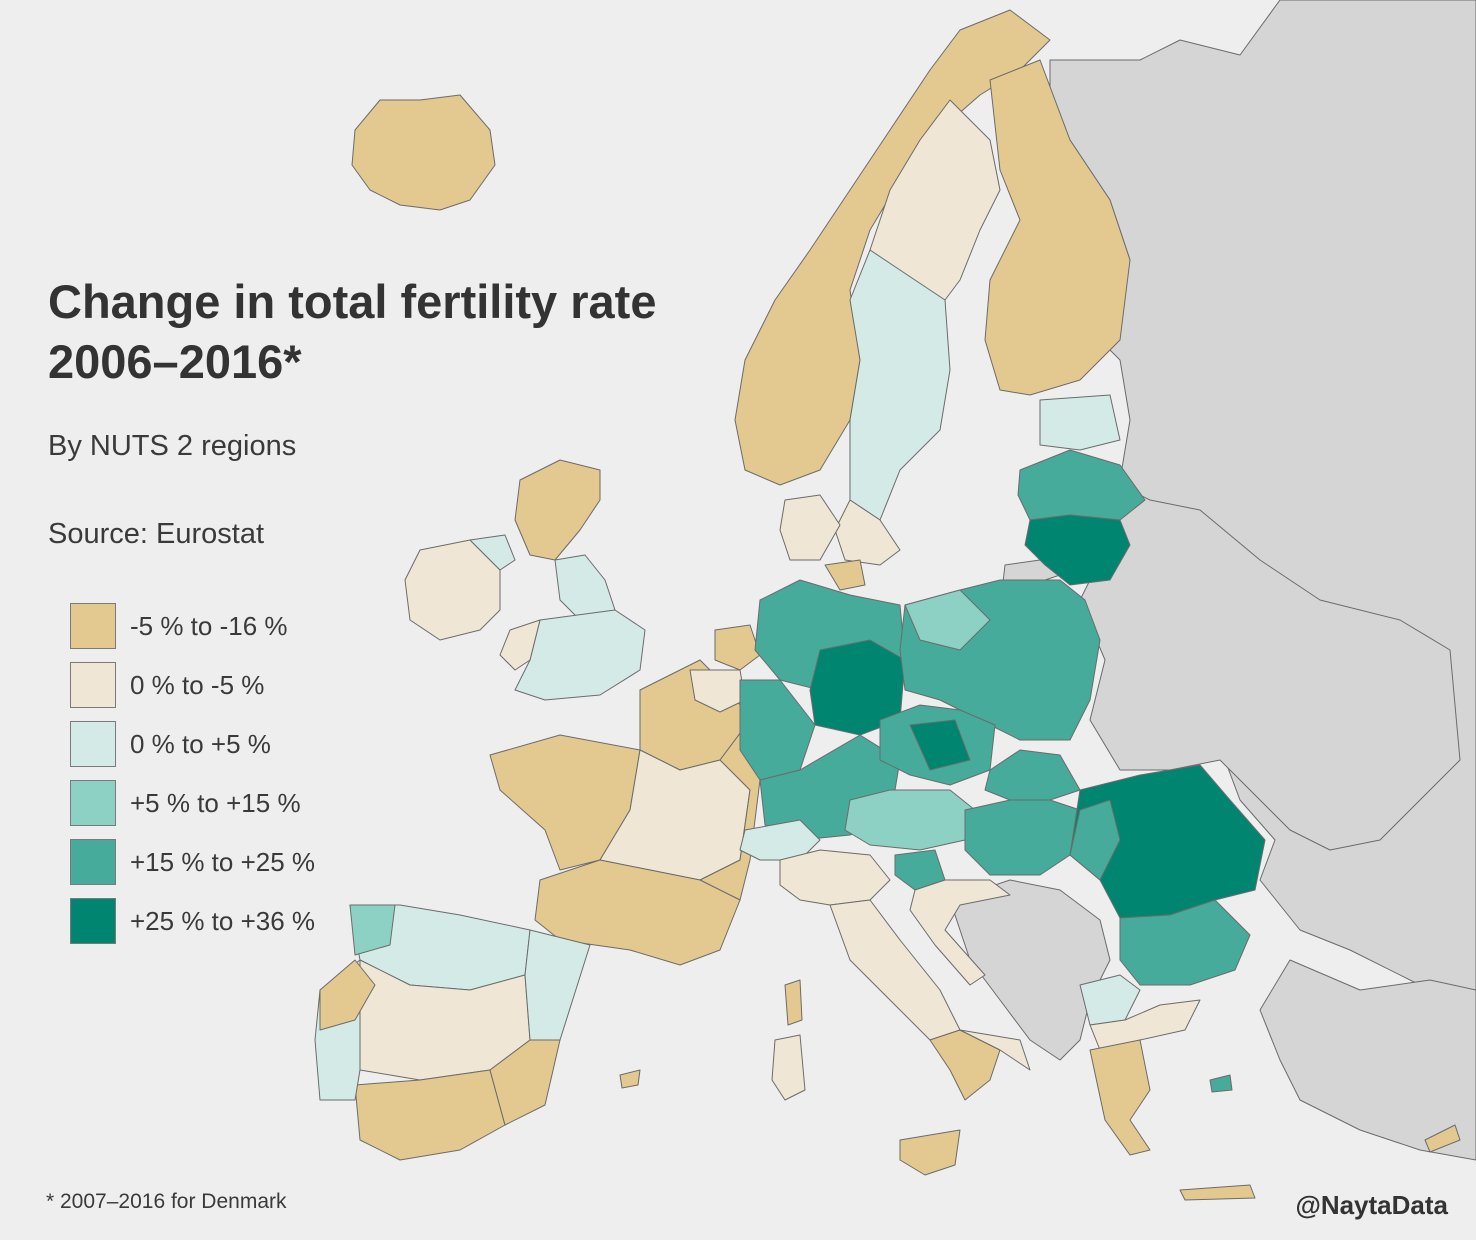 This screenshot has width=1476, height=1240. What do you see at coordinates (223, 862) in the screenshot?
I see `legend-label-5: +15 % to +25 %` at bounding box center [223, 862].